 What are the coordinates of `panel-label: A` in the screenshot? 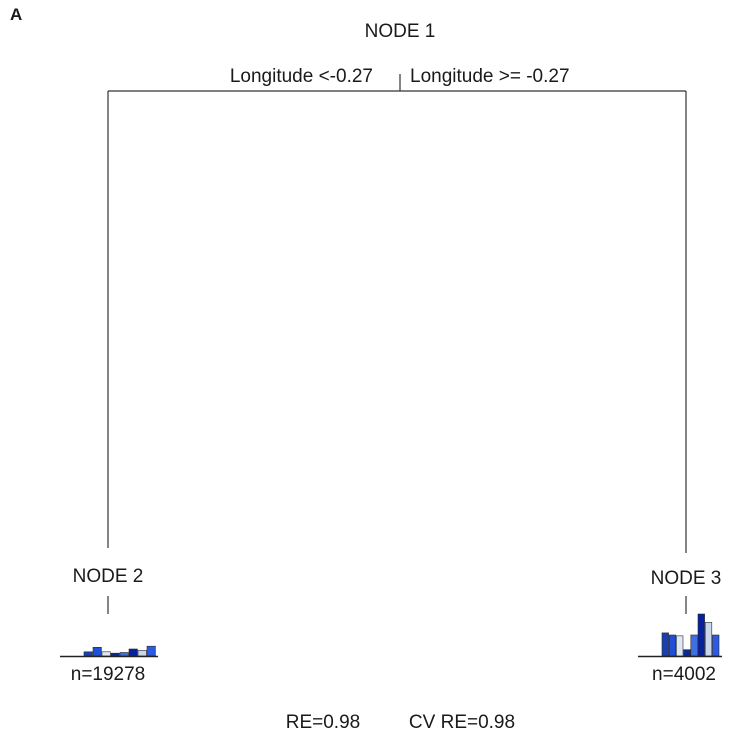 It's located at (16, 14).